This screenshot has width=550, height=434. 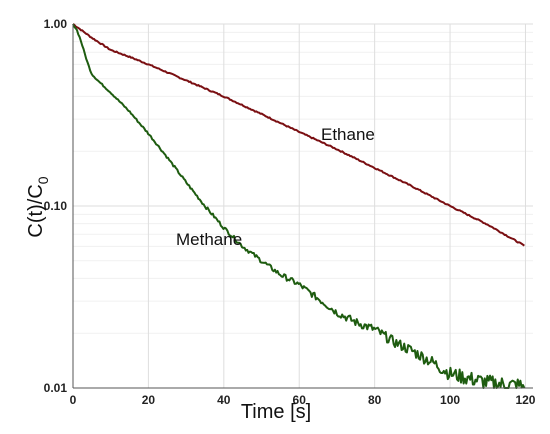 What do you see at coordinates (525, 400) in the screenshot?
I see `x-tick-label: 120` at bounding box center [525, 400].